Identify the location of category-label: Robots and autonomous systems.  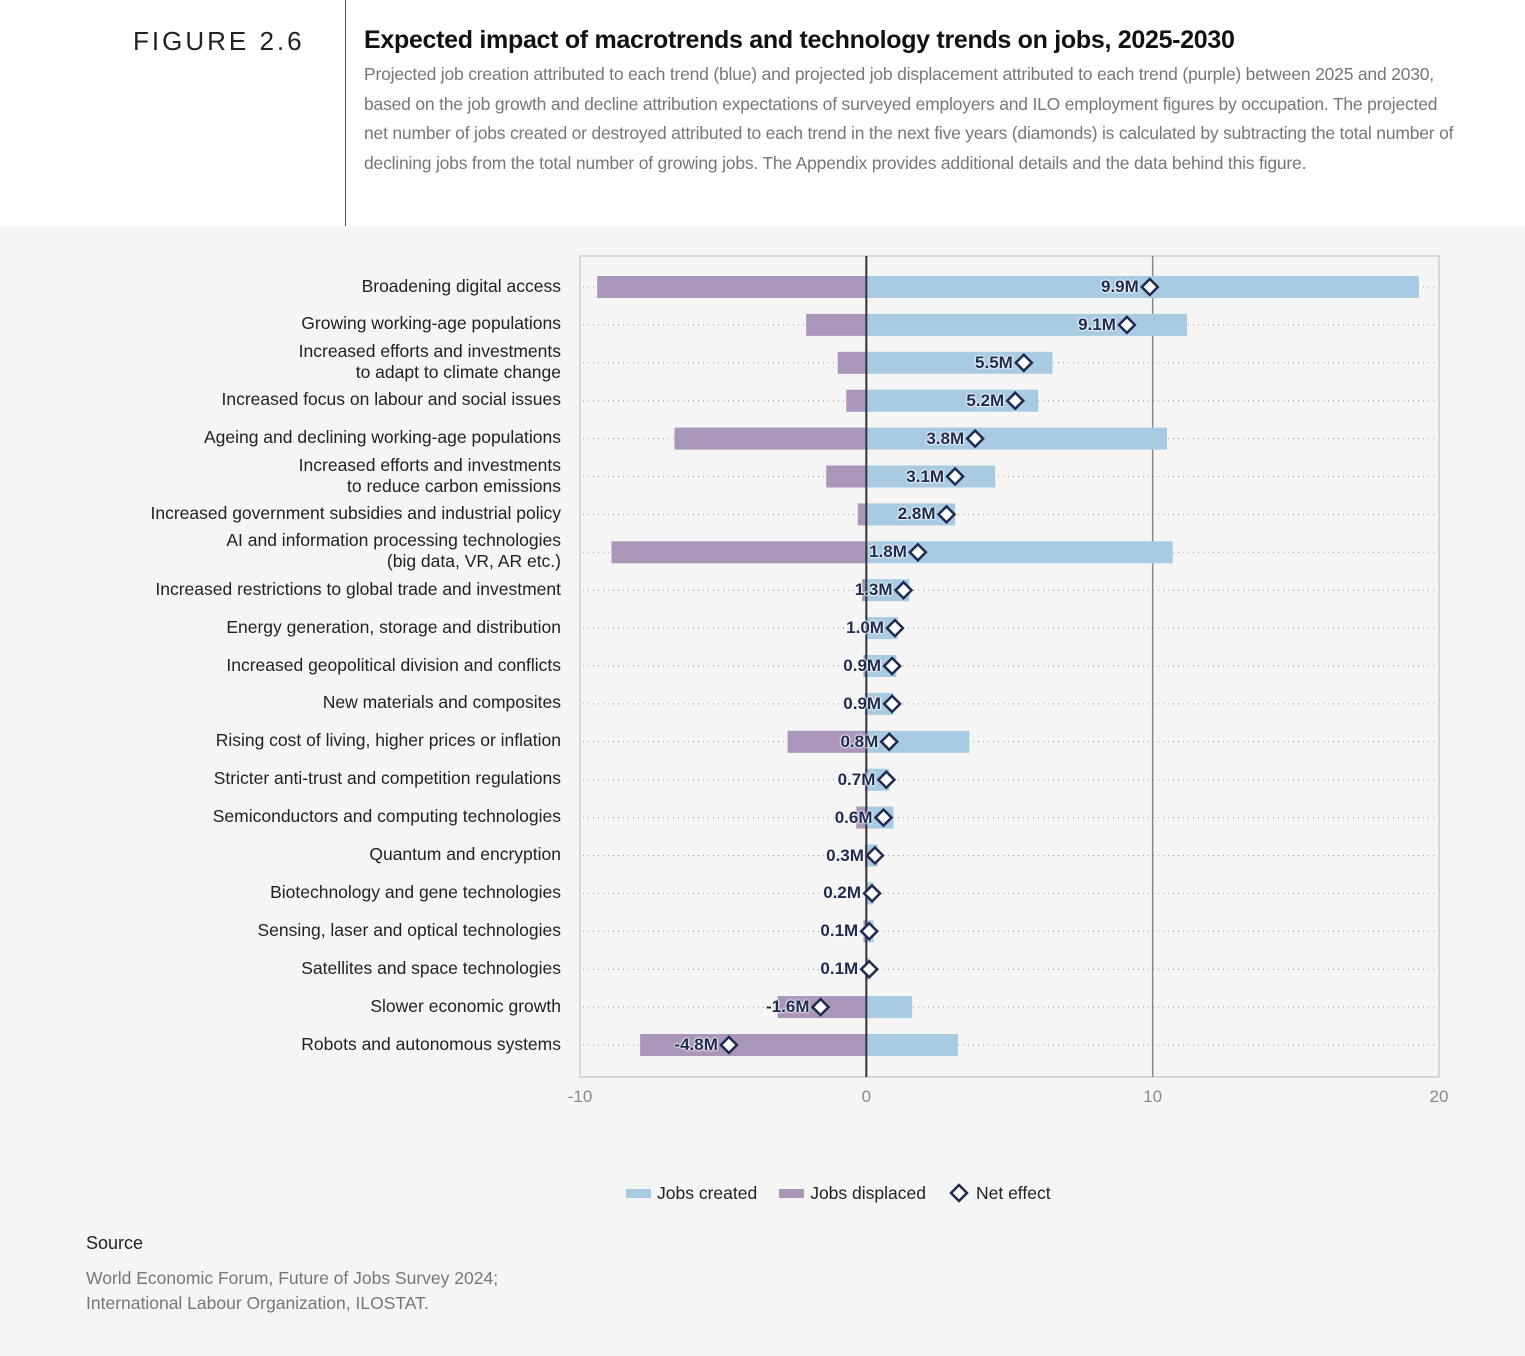
(431, 1043).